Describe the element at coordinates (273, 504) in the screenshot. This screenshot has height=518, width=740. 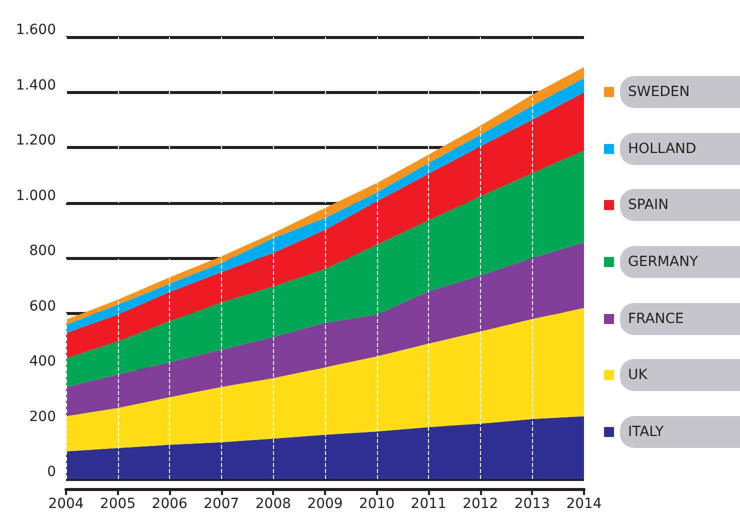
I see `x-tick-label: 2008` at that location.